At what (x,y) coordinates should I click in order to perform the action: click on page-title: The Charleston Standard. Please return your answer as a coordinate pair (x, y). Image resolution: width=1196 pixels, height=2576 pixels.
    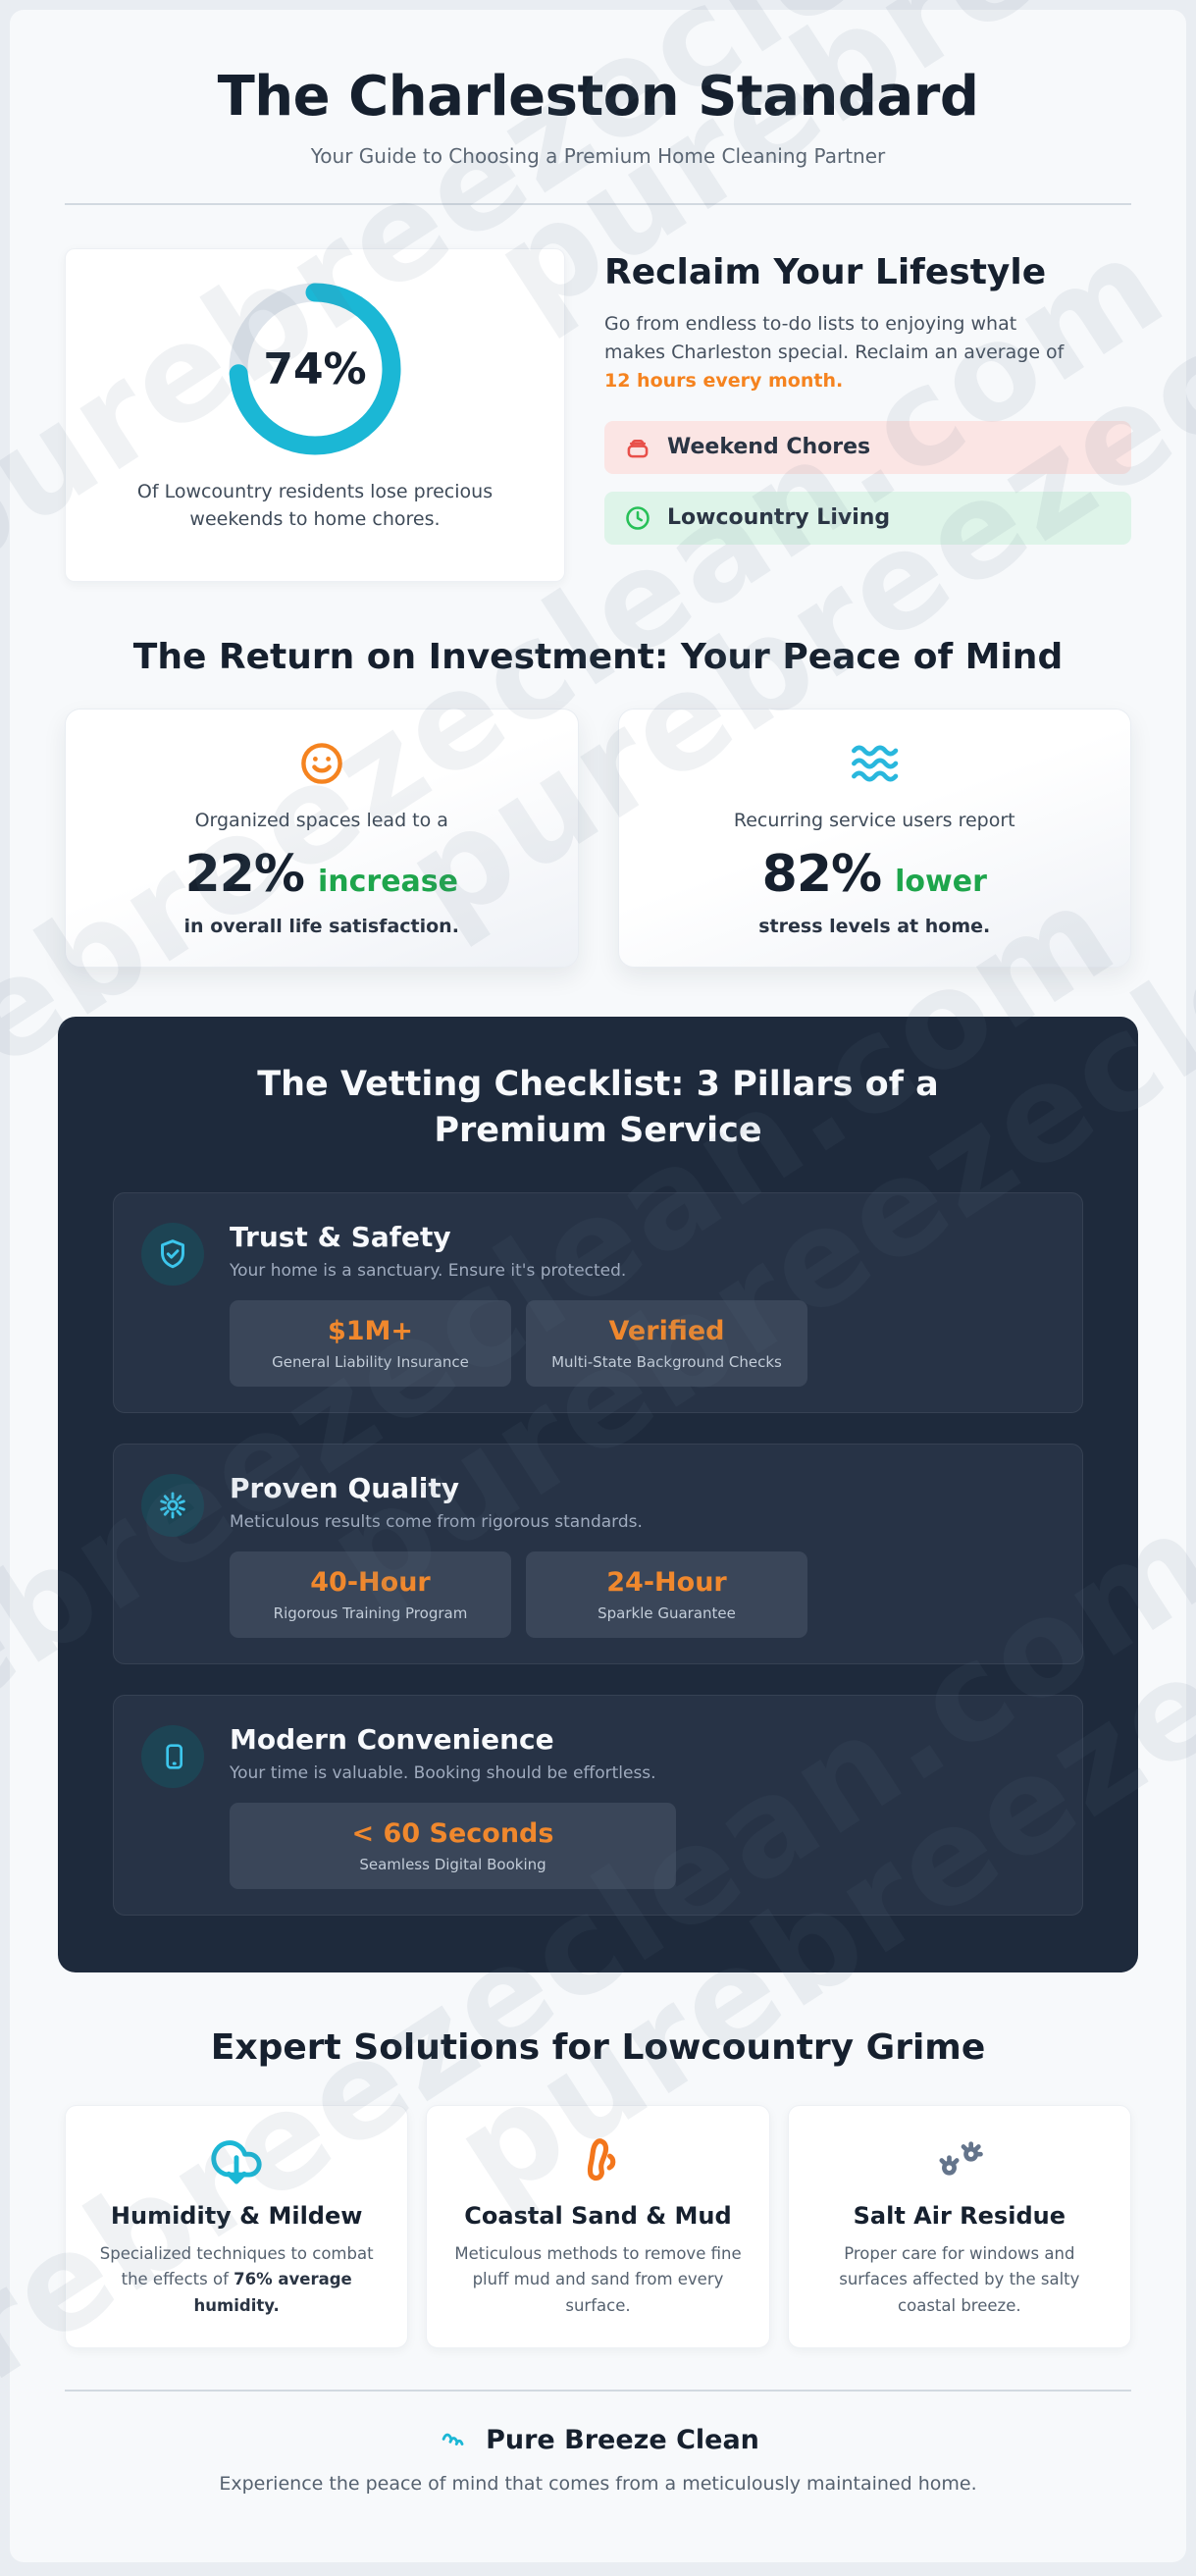
    Looking at the image, I should click on (598, 97).